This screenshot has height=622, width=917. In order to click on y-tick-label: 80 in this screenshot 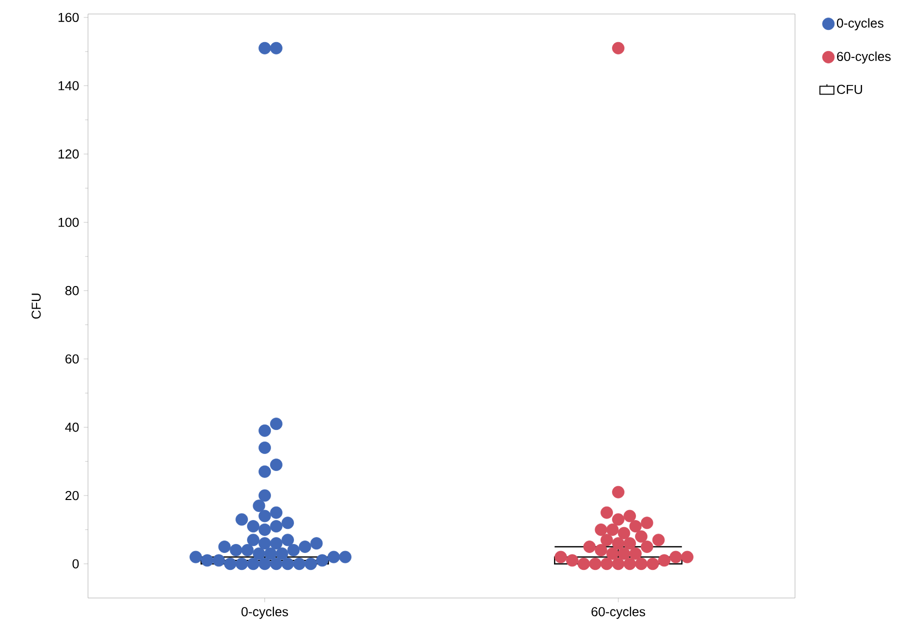, I will do `click(72, 291)`.